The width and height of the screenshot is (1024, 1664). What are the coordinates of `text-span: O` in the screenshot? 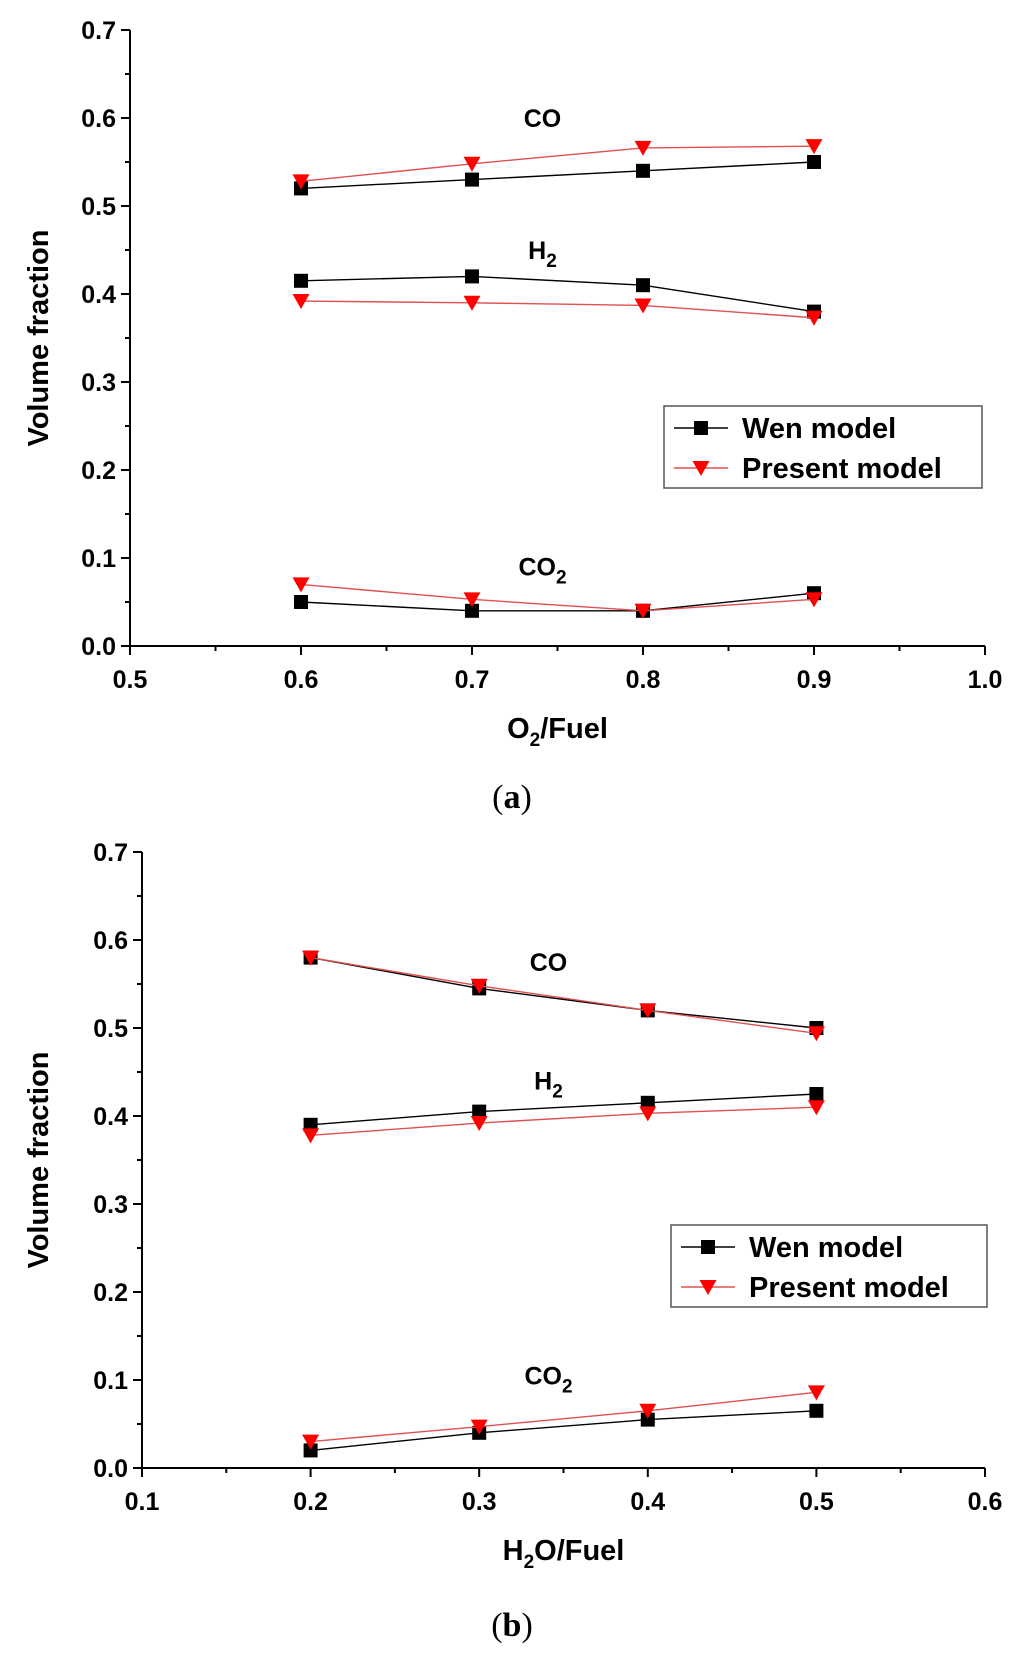 It's located at (518, 729).